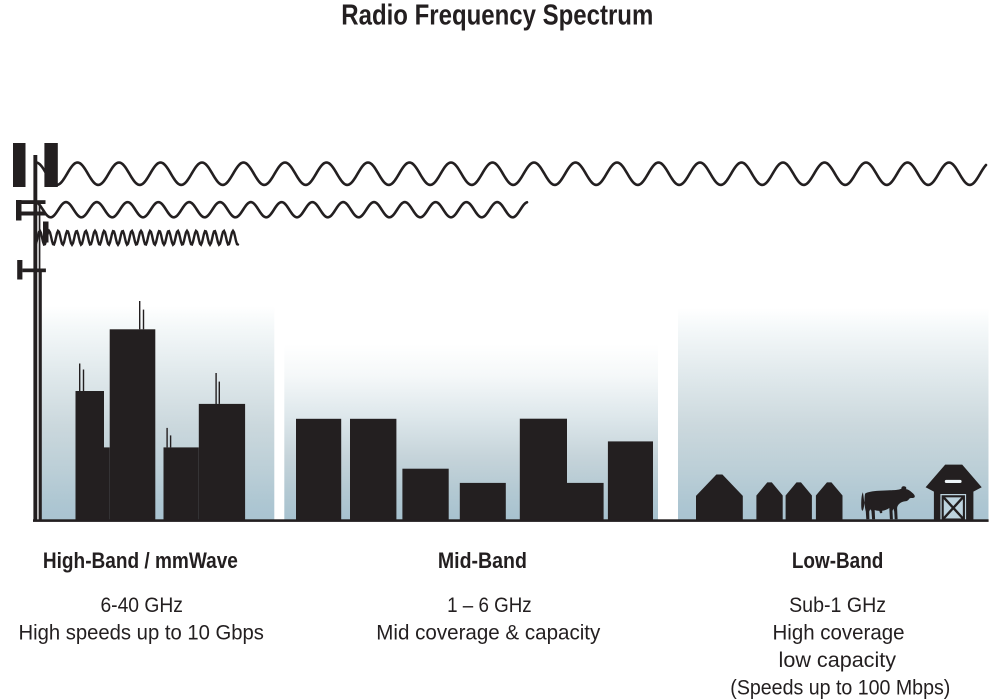  Describe the element at coordinates (489, 605) in the screenshot. I see `svg-text: 1 – 6 GHz` at that location.